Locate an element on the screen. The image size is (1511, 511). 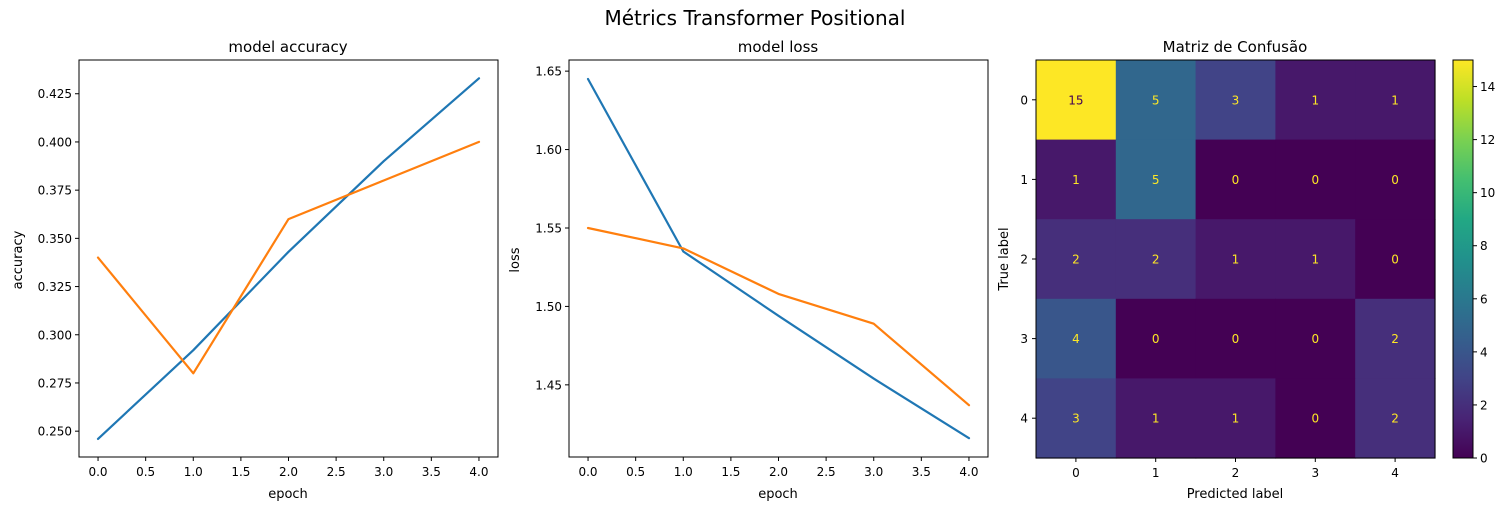
colorbar-tick-label: 14 is located at coordinates (1487, 87).